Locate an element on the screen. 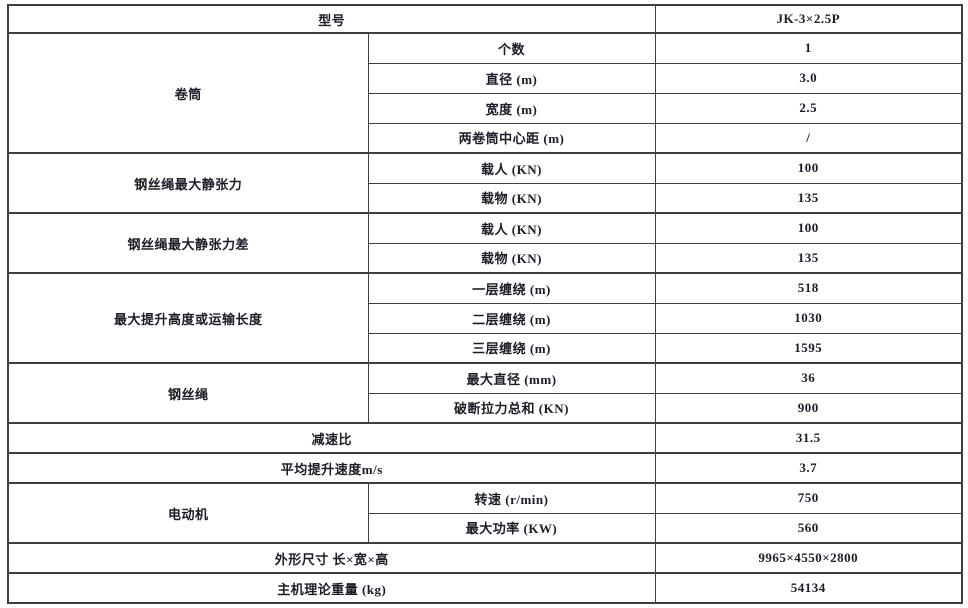  model-value-cell: JK-3×2.5P is located at coordinates (808, 19).